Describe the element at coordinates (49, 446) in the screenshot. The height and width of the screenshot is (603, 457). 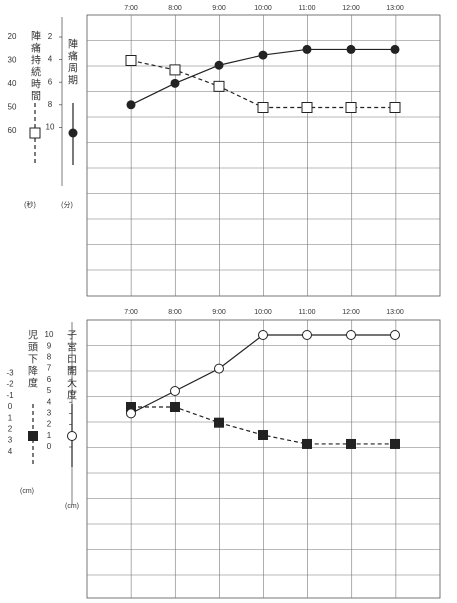
I see `right-tick-label: 0` at that location.